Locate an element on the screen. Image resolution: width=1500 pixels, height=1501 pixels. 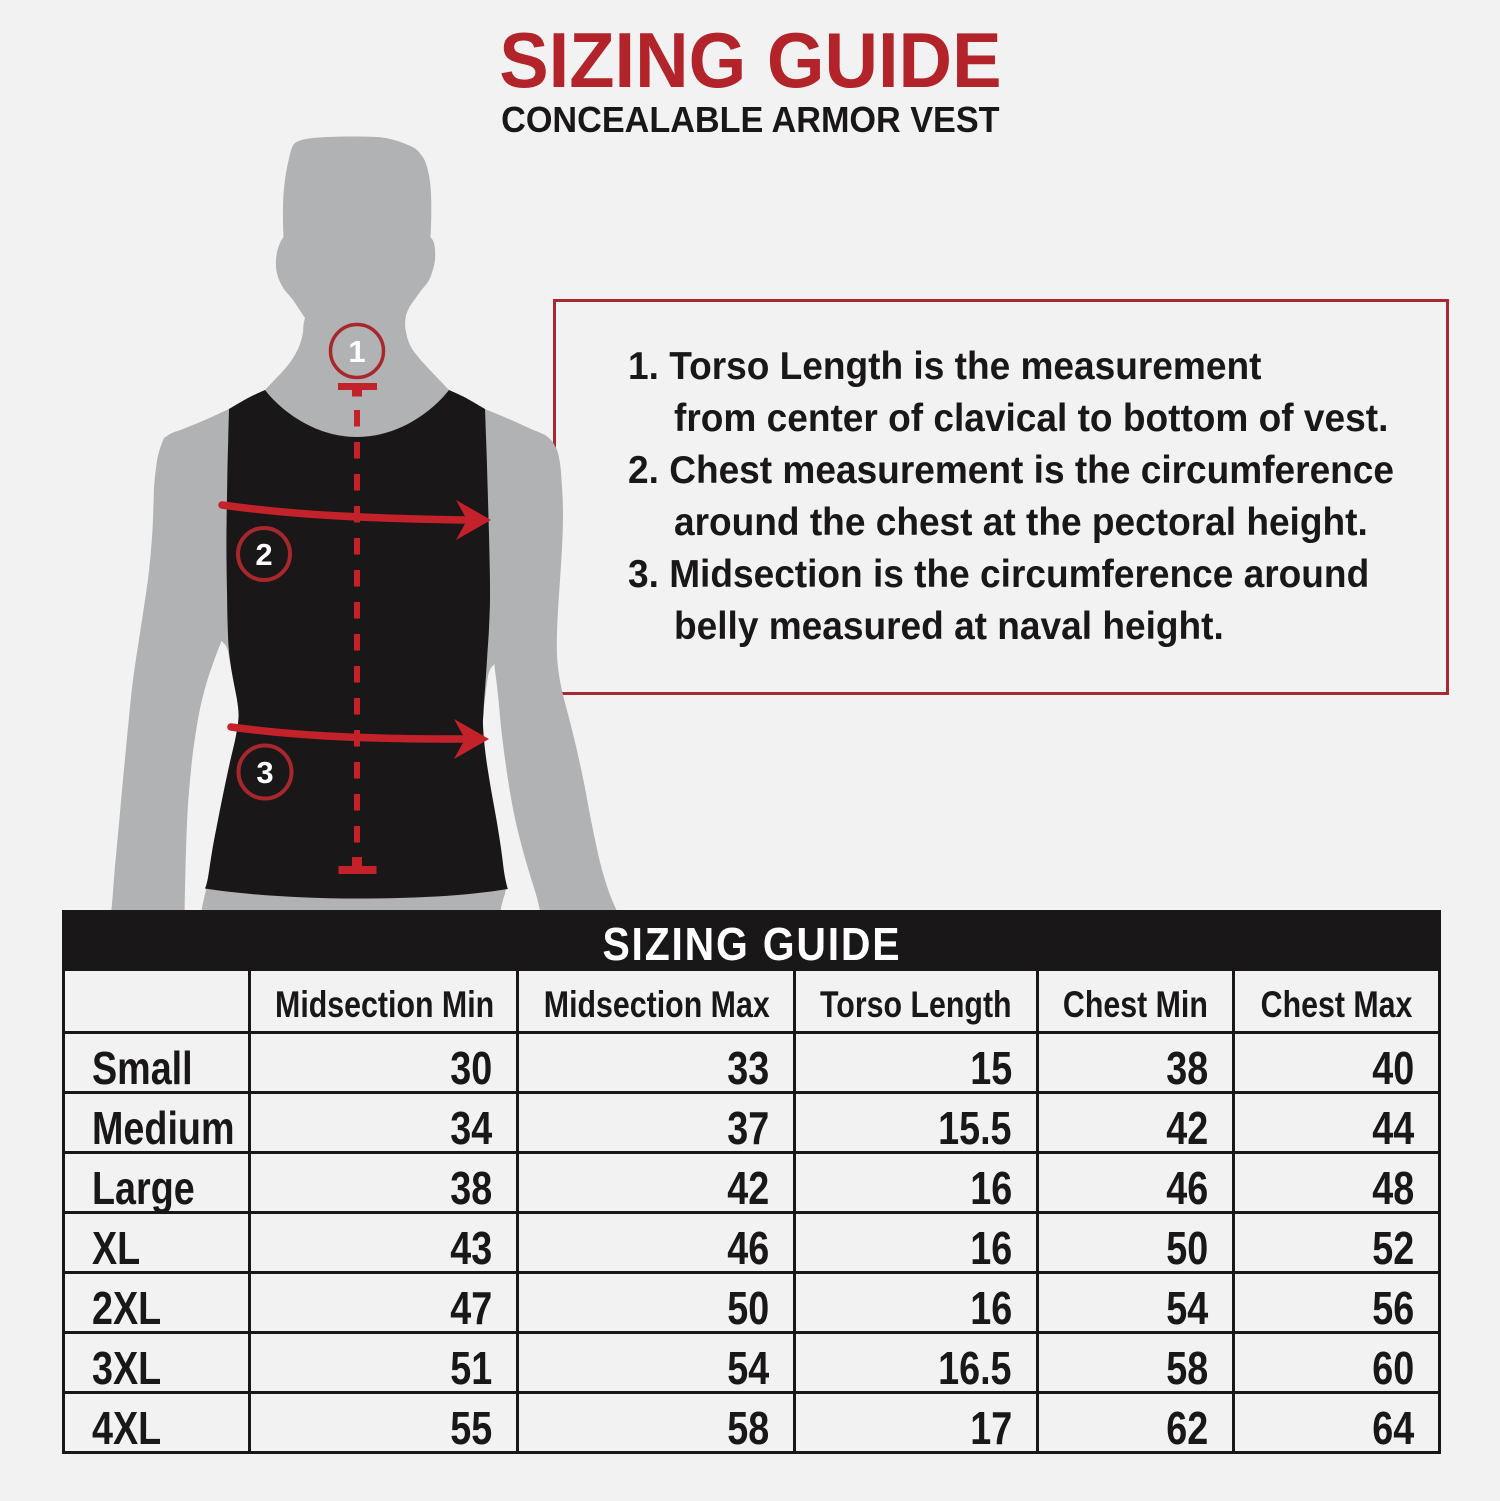
svg-text: 2 is located at coordinates (263, 554).